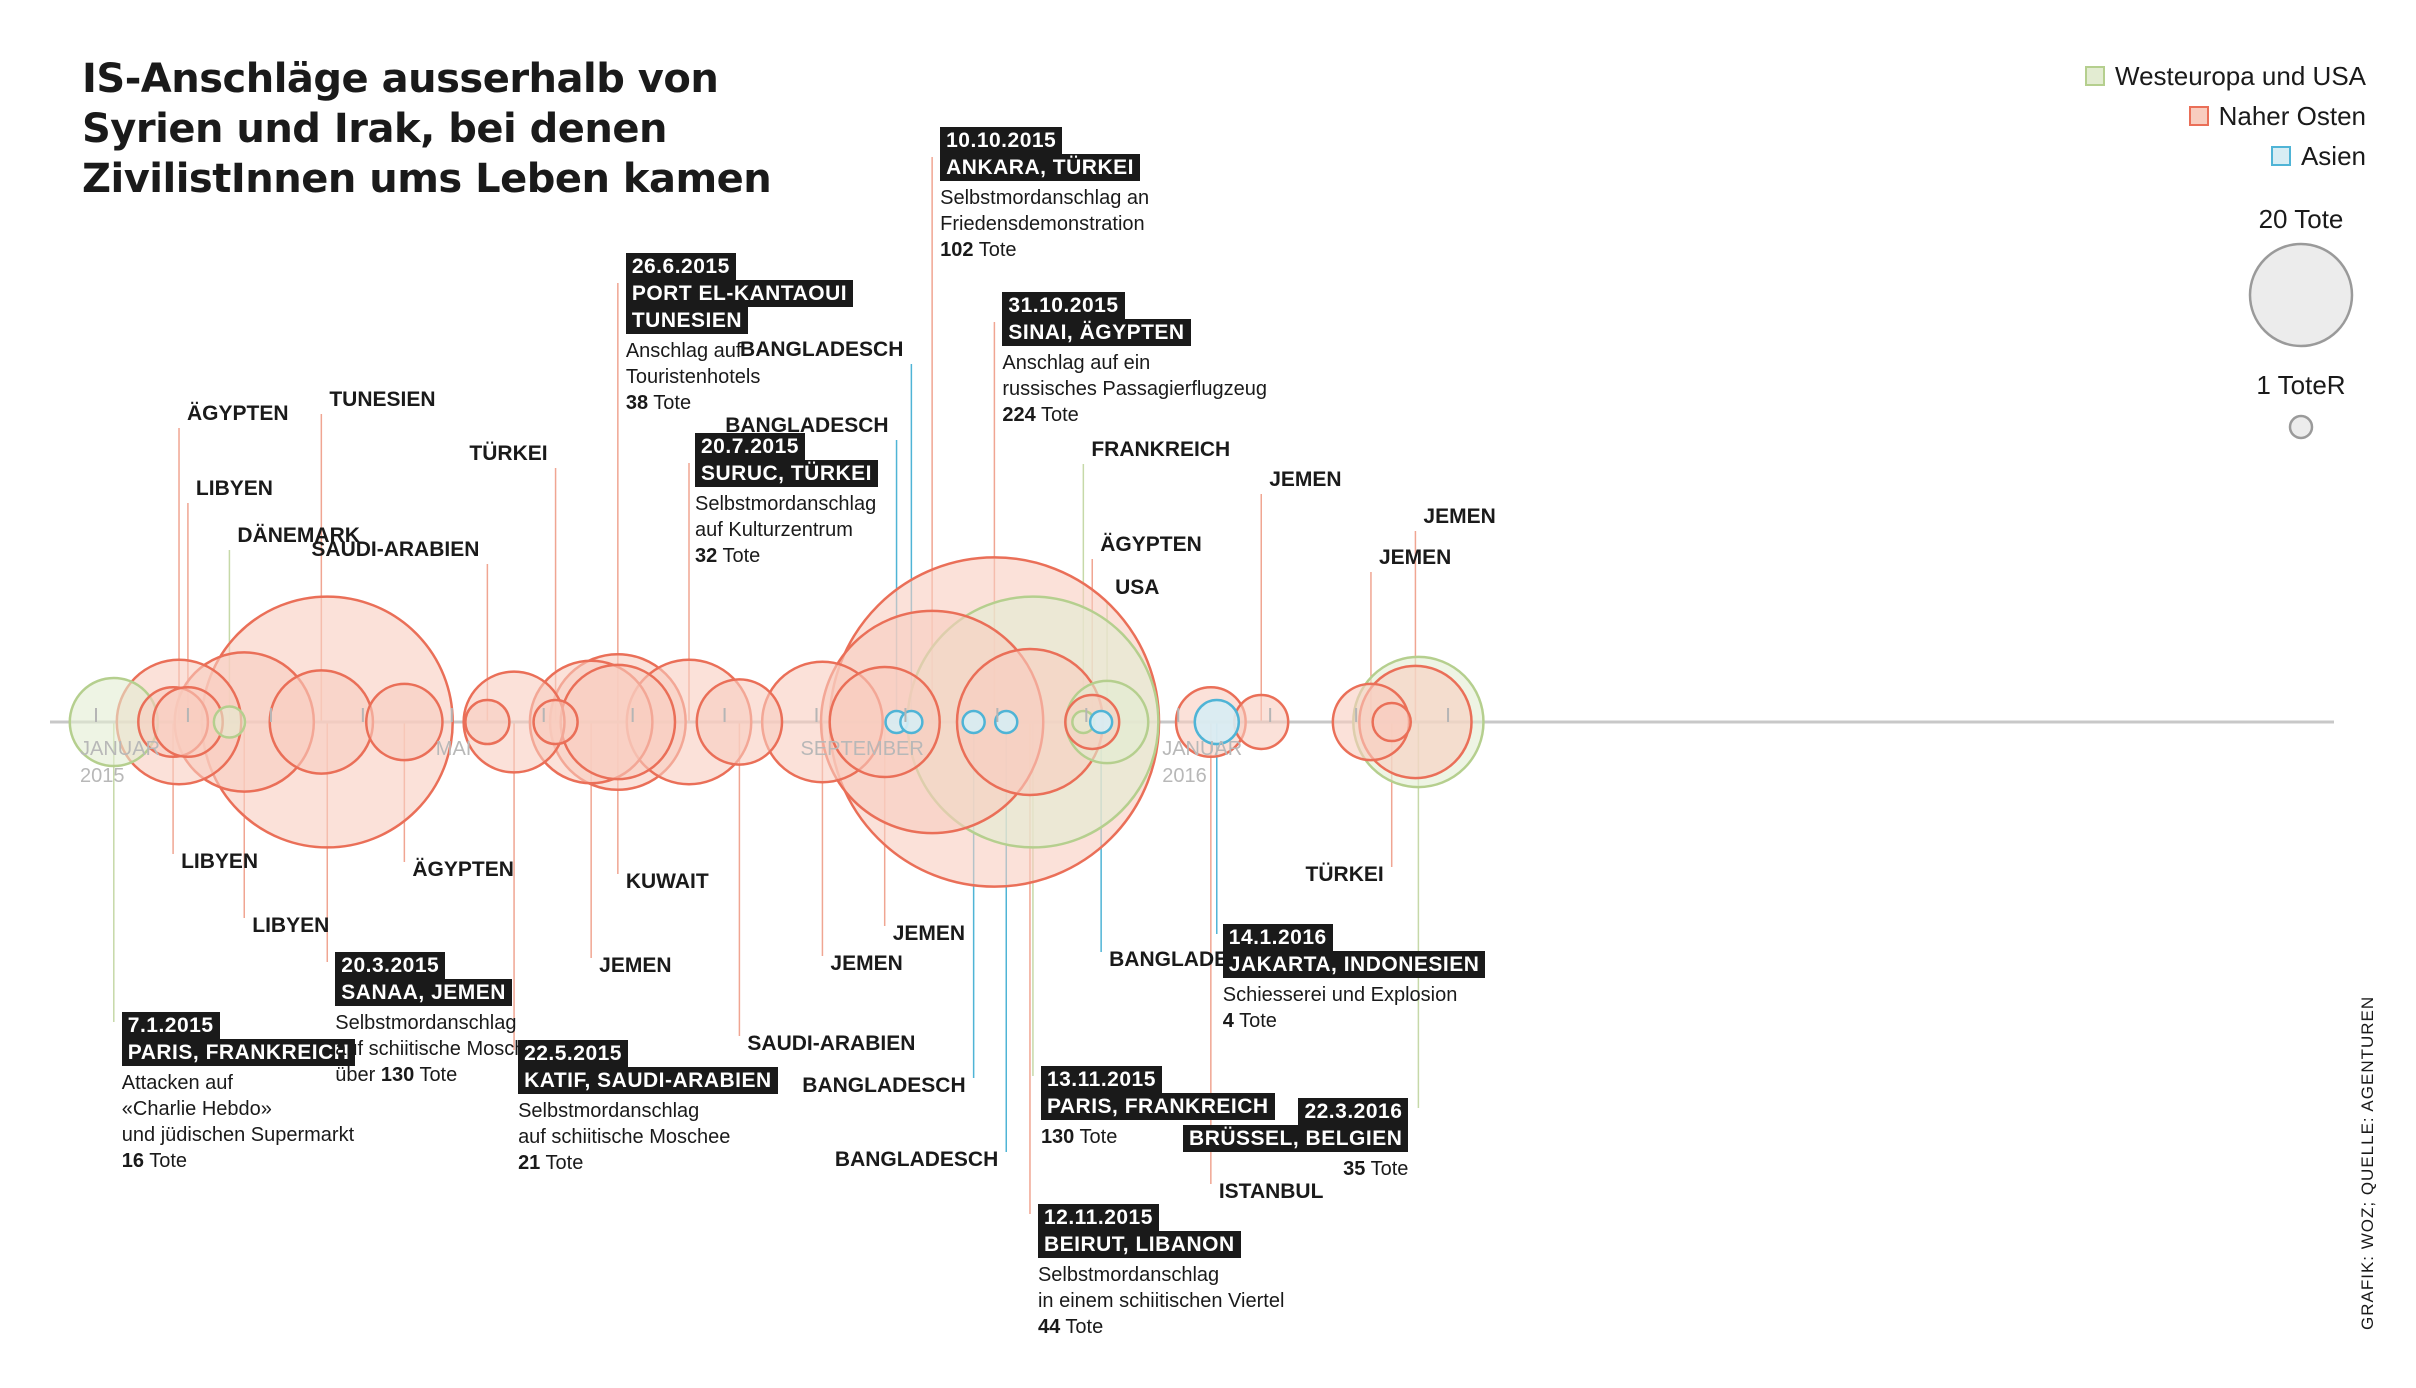 The height and width of the screenshot is (1388, 2416). What do you see at coordinates (555, 722) in the screenshot?
I see `bubble-türkei` at bounding box center [555, 722].